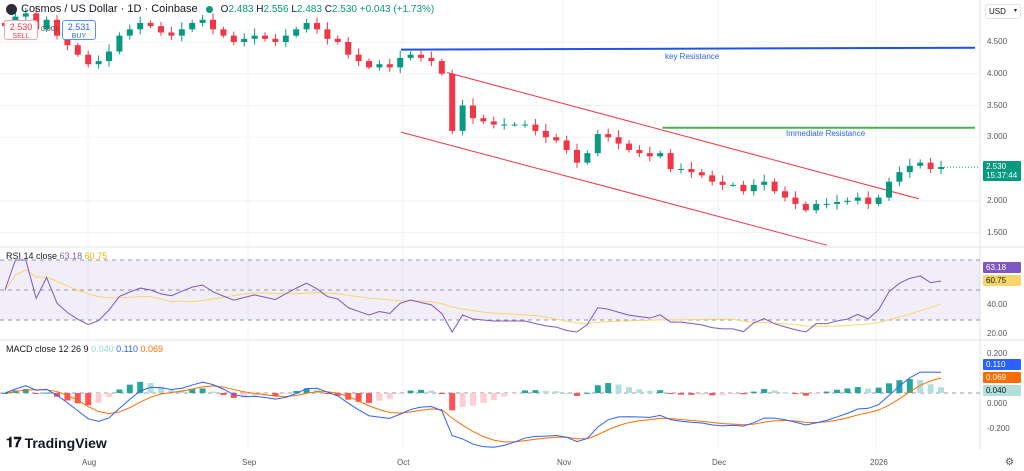  Describe the element at coordinates (79, 27) in the screenshot. I see `buy-price: 2.531` at that location.